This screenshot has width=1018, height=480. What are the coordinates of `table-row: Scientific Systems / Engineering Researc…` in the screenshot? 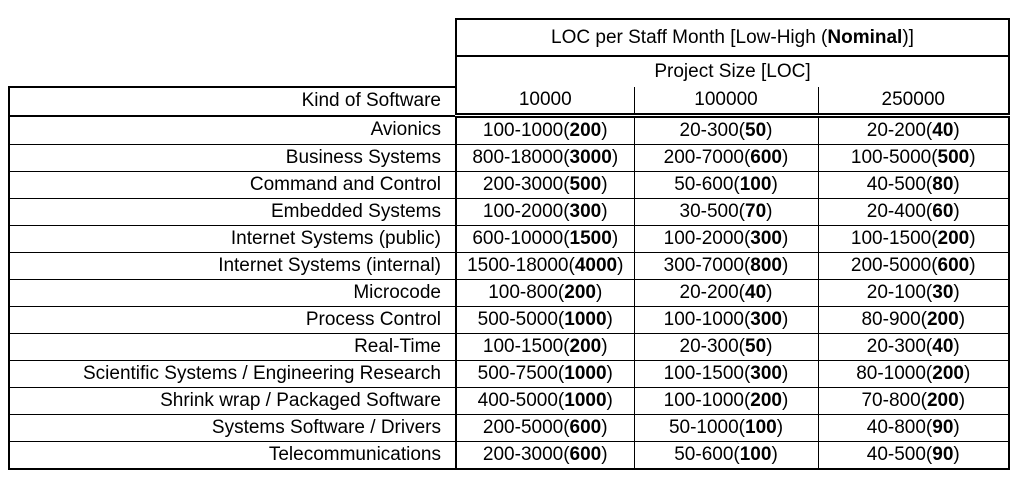 It's located at (509, 374).